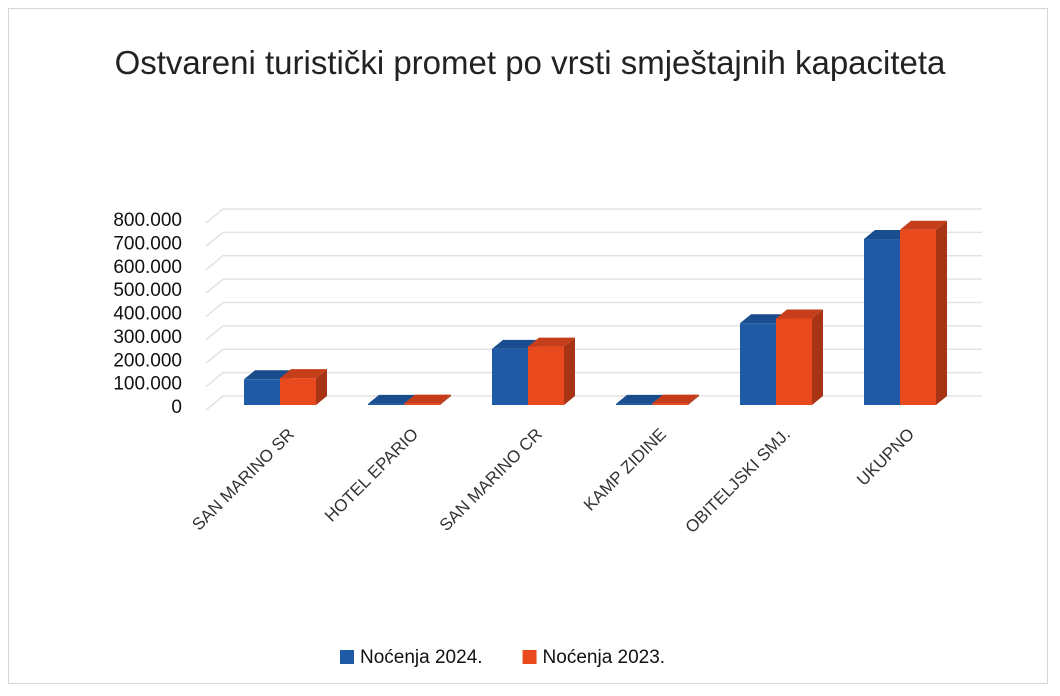 The width and height of the screenshot is (1060, 696). Describe the element at coordinates (604, 657) in the screenshot. I see `legend-label: Noćenja 2023.` at that location.